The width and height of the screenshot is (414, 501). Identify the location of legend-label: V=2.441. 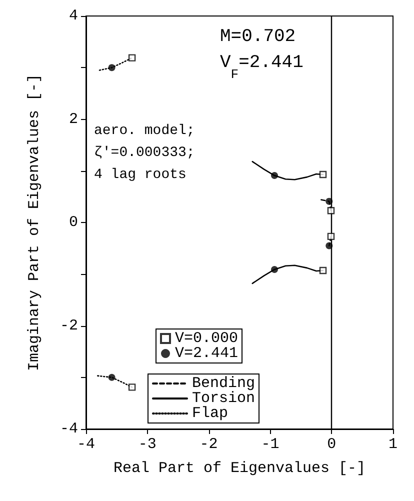
(206, 353).